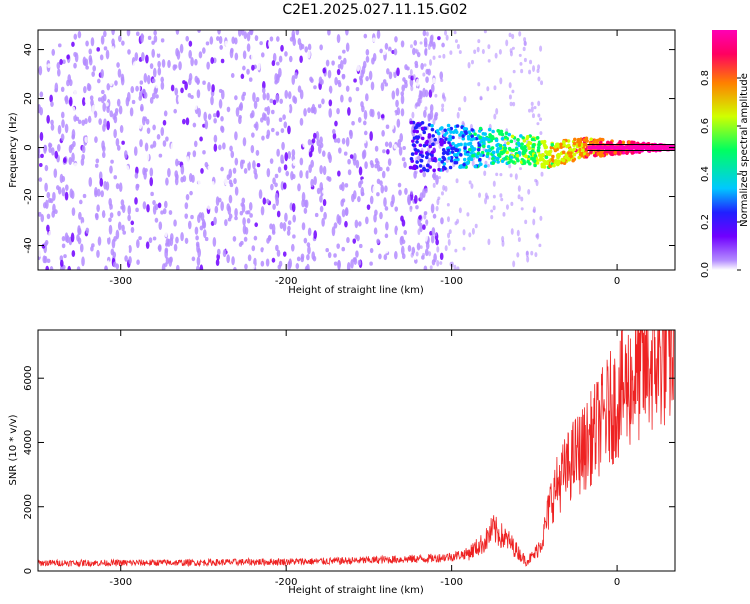 The width and height of the screenshot is (750, 604). What do you see at coordinates (28, 571) in the screenshot?
I see `snr-y-tick-label: 0` at bounding box center [28, 571].